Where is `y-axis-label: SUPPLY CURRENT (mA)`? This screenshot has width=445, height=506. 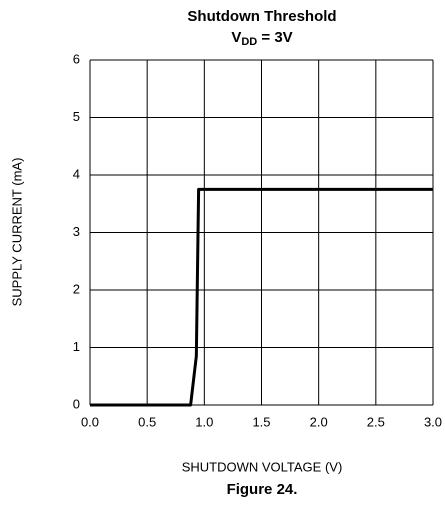 y-axis-label: SUPPLY CURRENT (mA) is located at coordinates (16, 232).